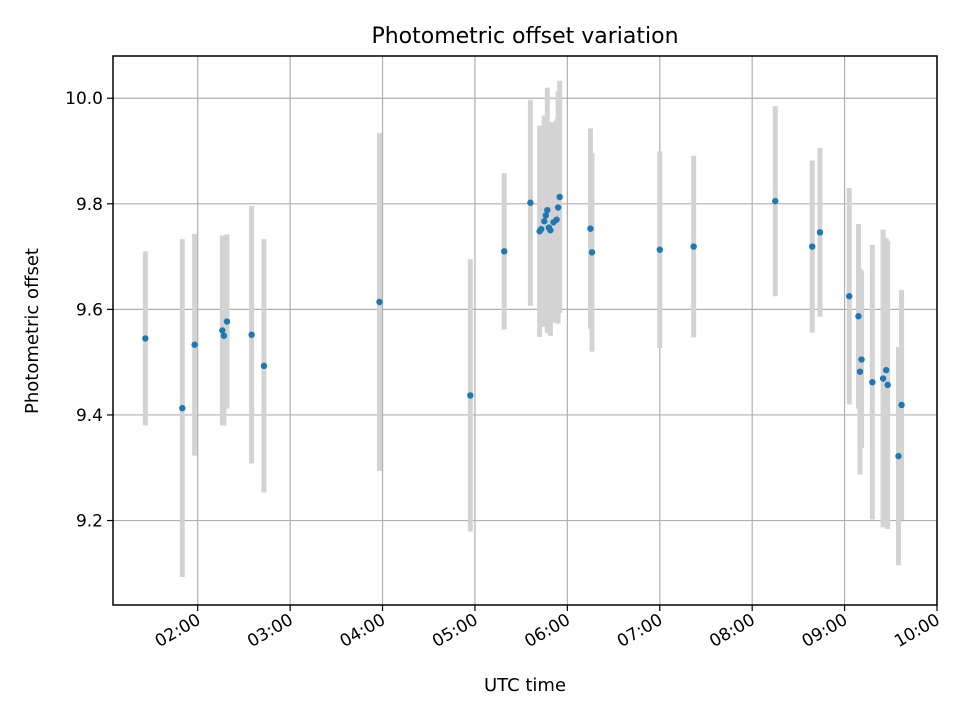 The image size is (960, 720). Describe the element at coordinates (89, 416) in the screenshot. I see `y-tick-label: 9.4` at that location.